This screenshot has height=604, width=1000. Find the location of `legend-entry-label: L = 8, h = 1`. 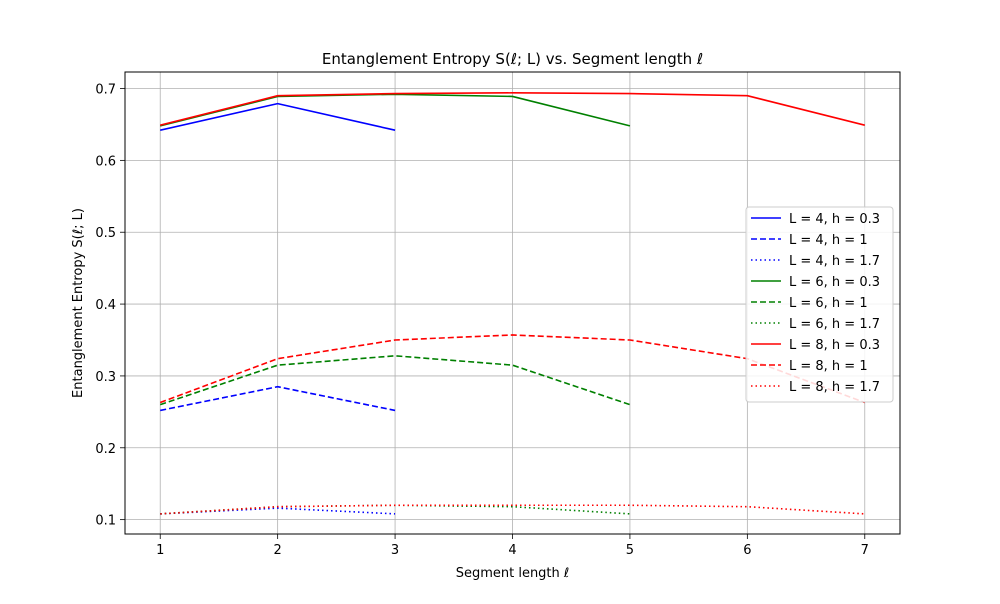

legend-entry-label: L = 8, h = 1 is located at coordinates (828, 366).